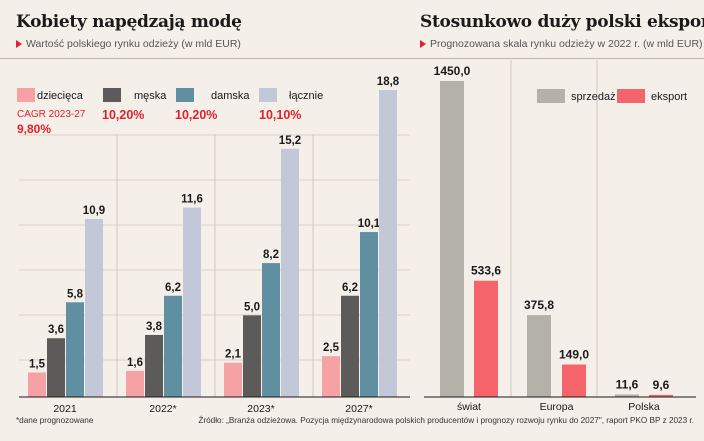 The image size is (704, 441). Describe the element at coordinates (661, 385) in the screenshot. I see `data-label: 9,6` at that location.